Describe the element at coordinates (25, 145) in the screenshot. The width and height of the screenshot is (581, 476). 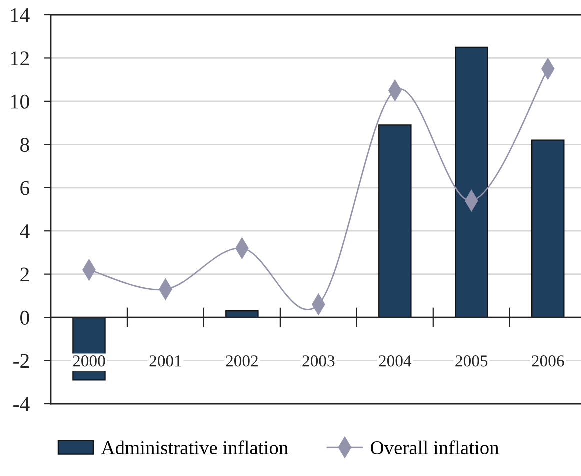
I see `y-tick-label: 8` at that location.